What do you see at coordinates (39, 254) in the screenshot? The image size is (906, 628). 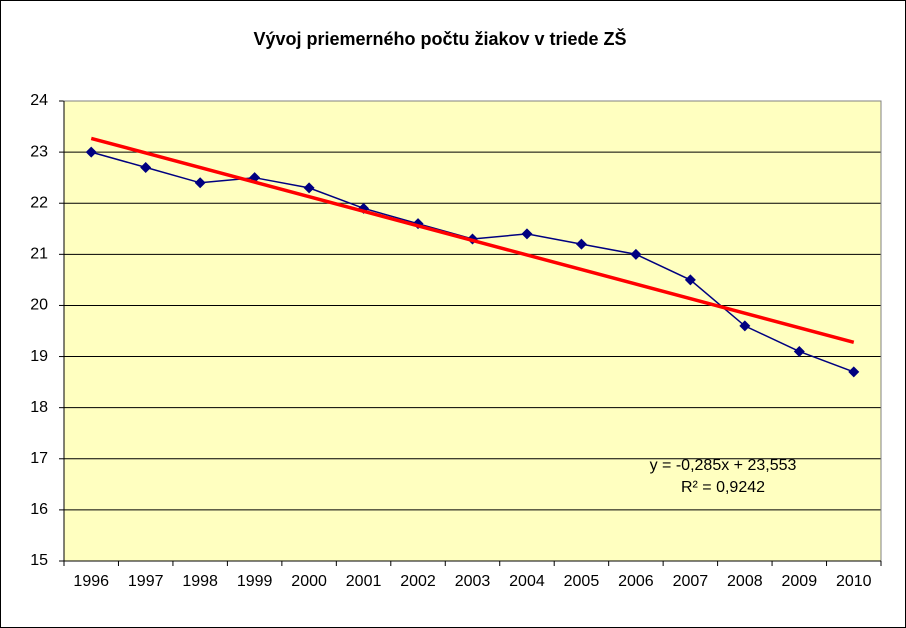 I see `y-tick-label: 21` at bounding box center [39, 254].